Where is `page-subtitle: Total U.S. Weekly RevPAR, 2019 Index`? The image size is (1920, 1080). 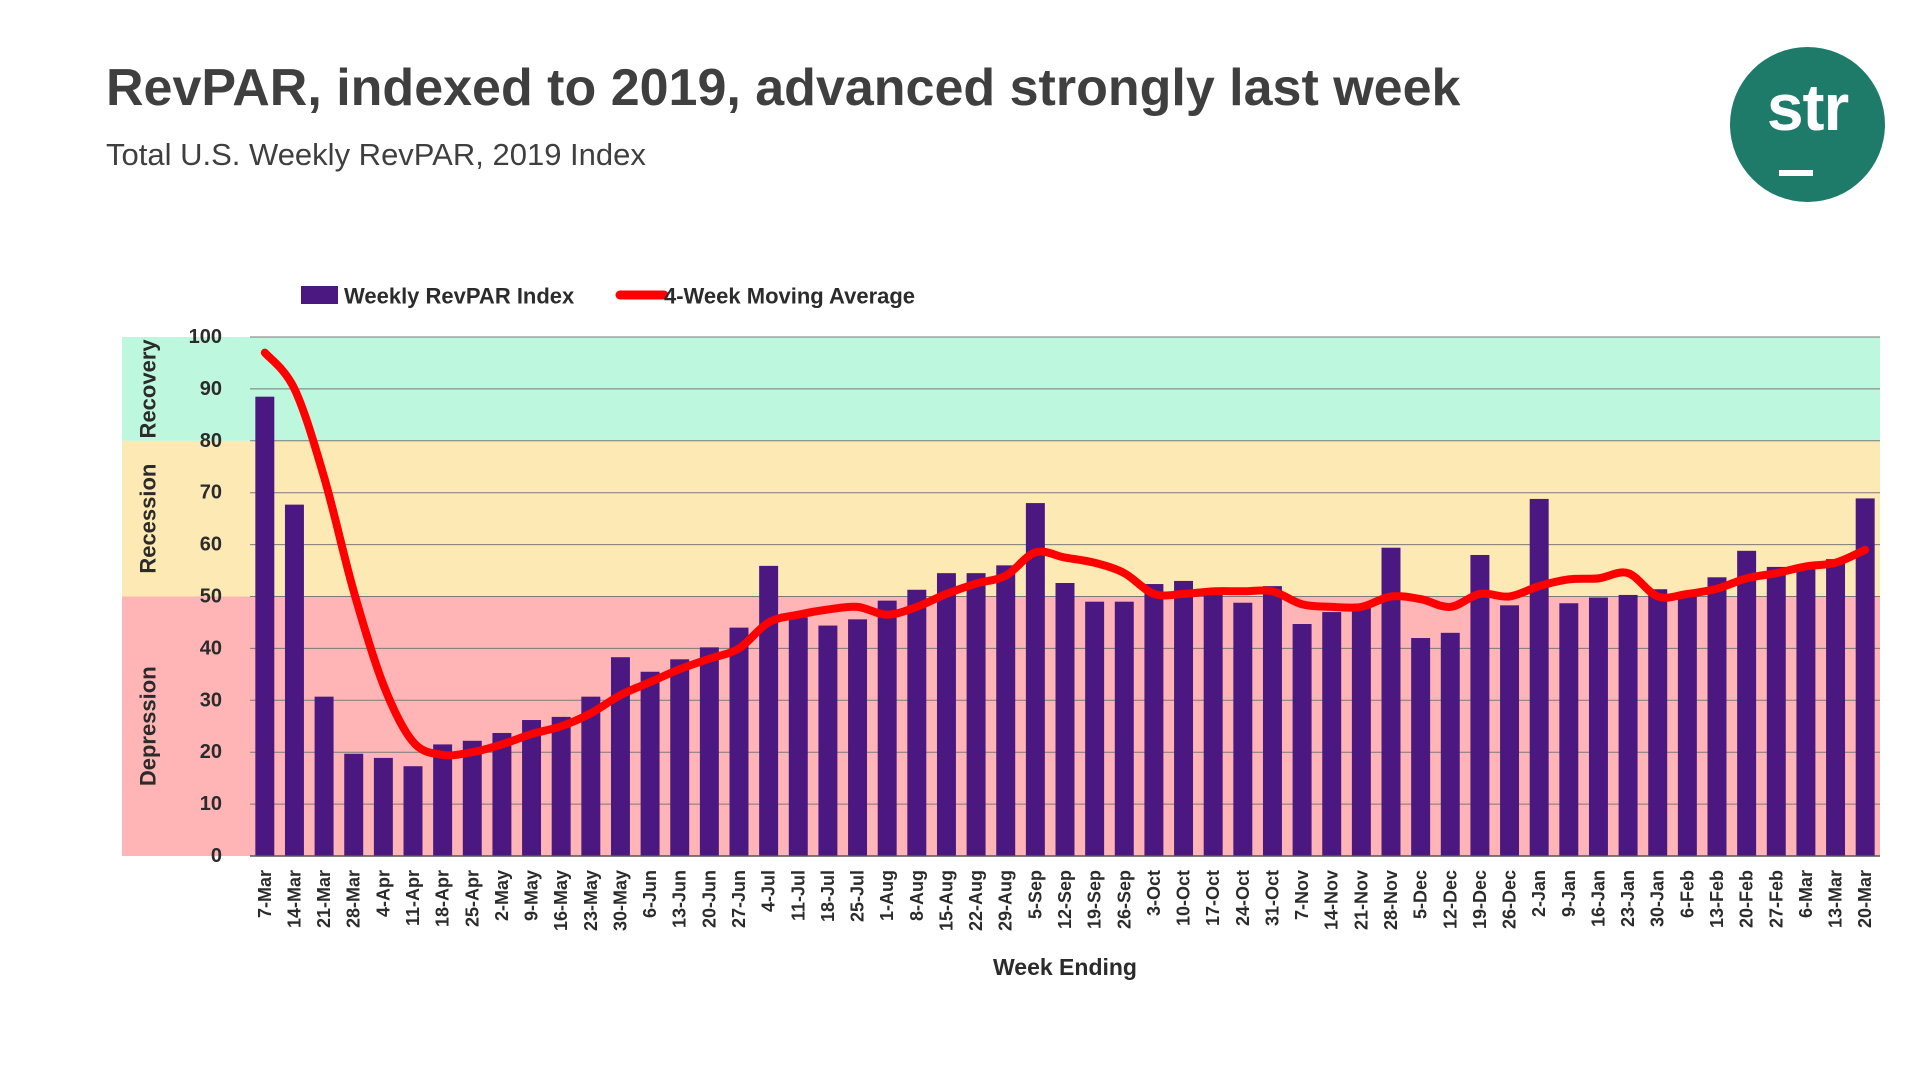 page-subtitle: Total U.S. Weekly RevPAR, 2019 Index is located at coordinates (376, 154).